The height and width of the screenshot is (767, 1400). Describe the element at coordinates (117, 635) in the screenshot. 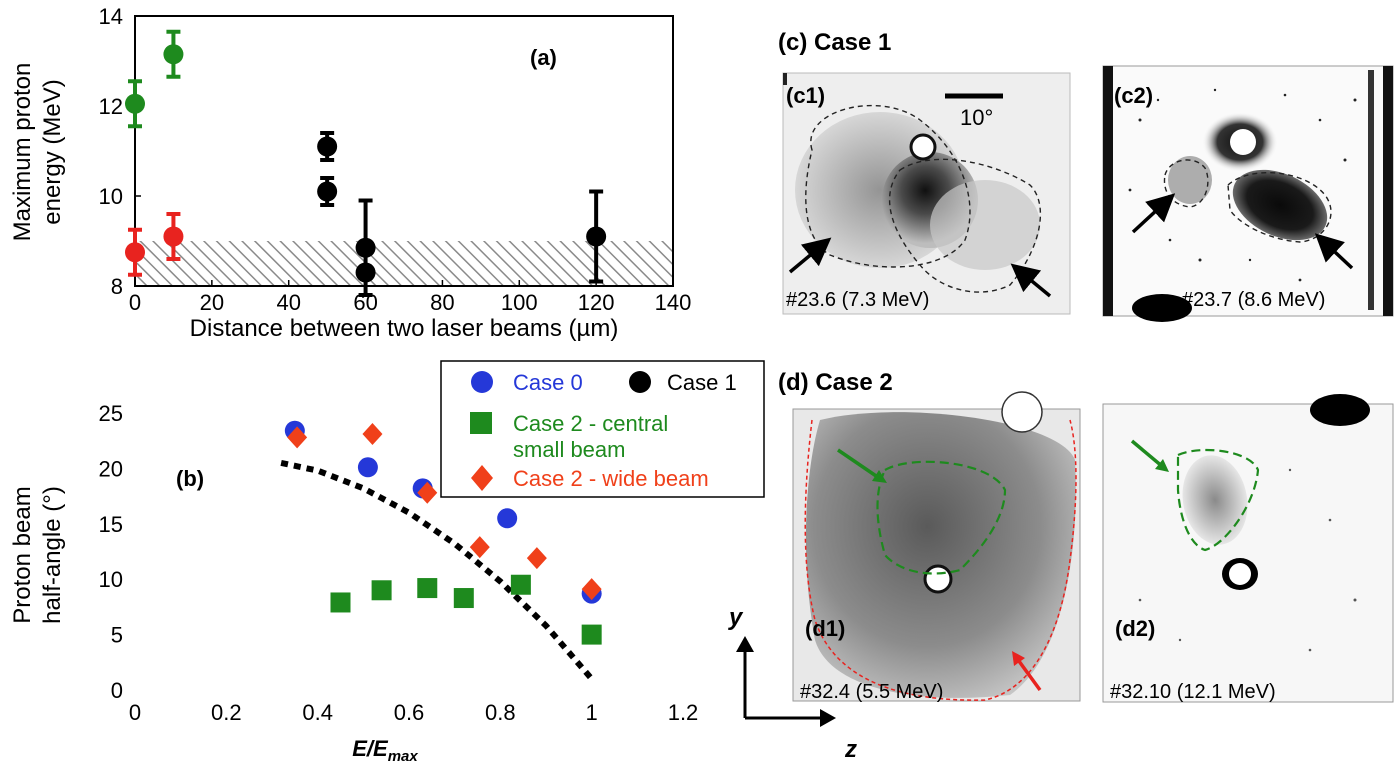

I see `panel-b-ytick-label: 5` at that location.